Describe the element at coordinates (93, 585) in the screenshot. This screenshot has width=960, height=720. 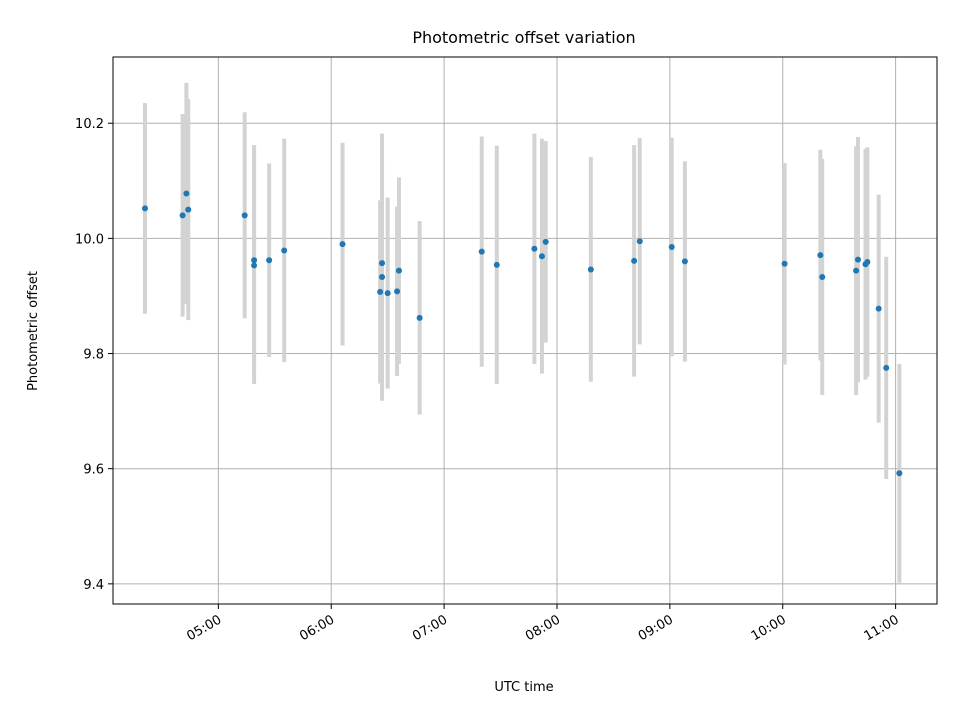
I see `y-tick-label: 9.4` at that location.